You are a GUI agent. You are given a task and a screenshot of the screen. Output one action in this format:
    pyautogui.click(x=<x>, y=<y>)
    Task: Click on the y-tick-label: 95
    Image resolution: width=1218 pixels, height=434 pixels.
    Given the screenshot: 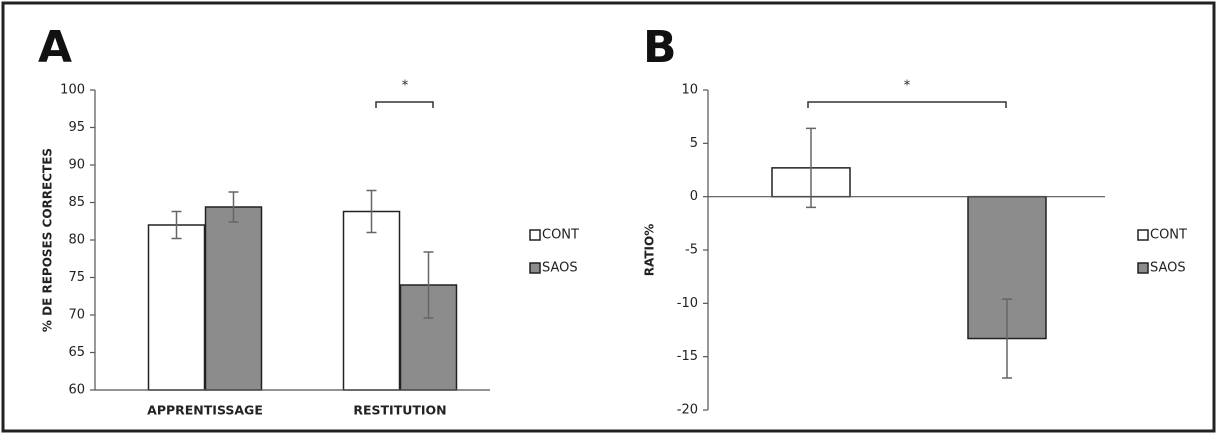 What is the action you would take?
    pyautogui.click(x=76, y=127)
    